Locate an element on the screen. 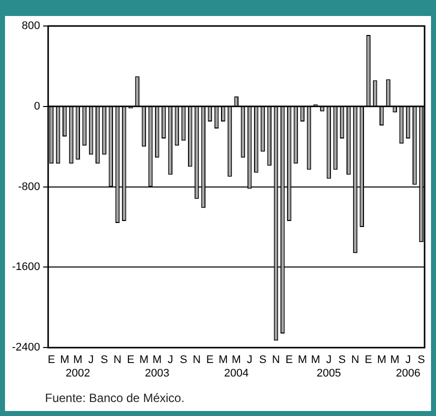  y-tick-label: -800 is located at coordinates (29, 186).